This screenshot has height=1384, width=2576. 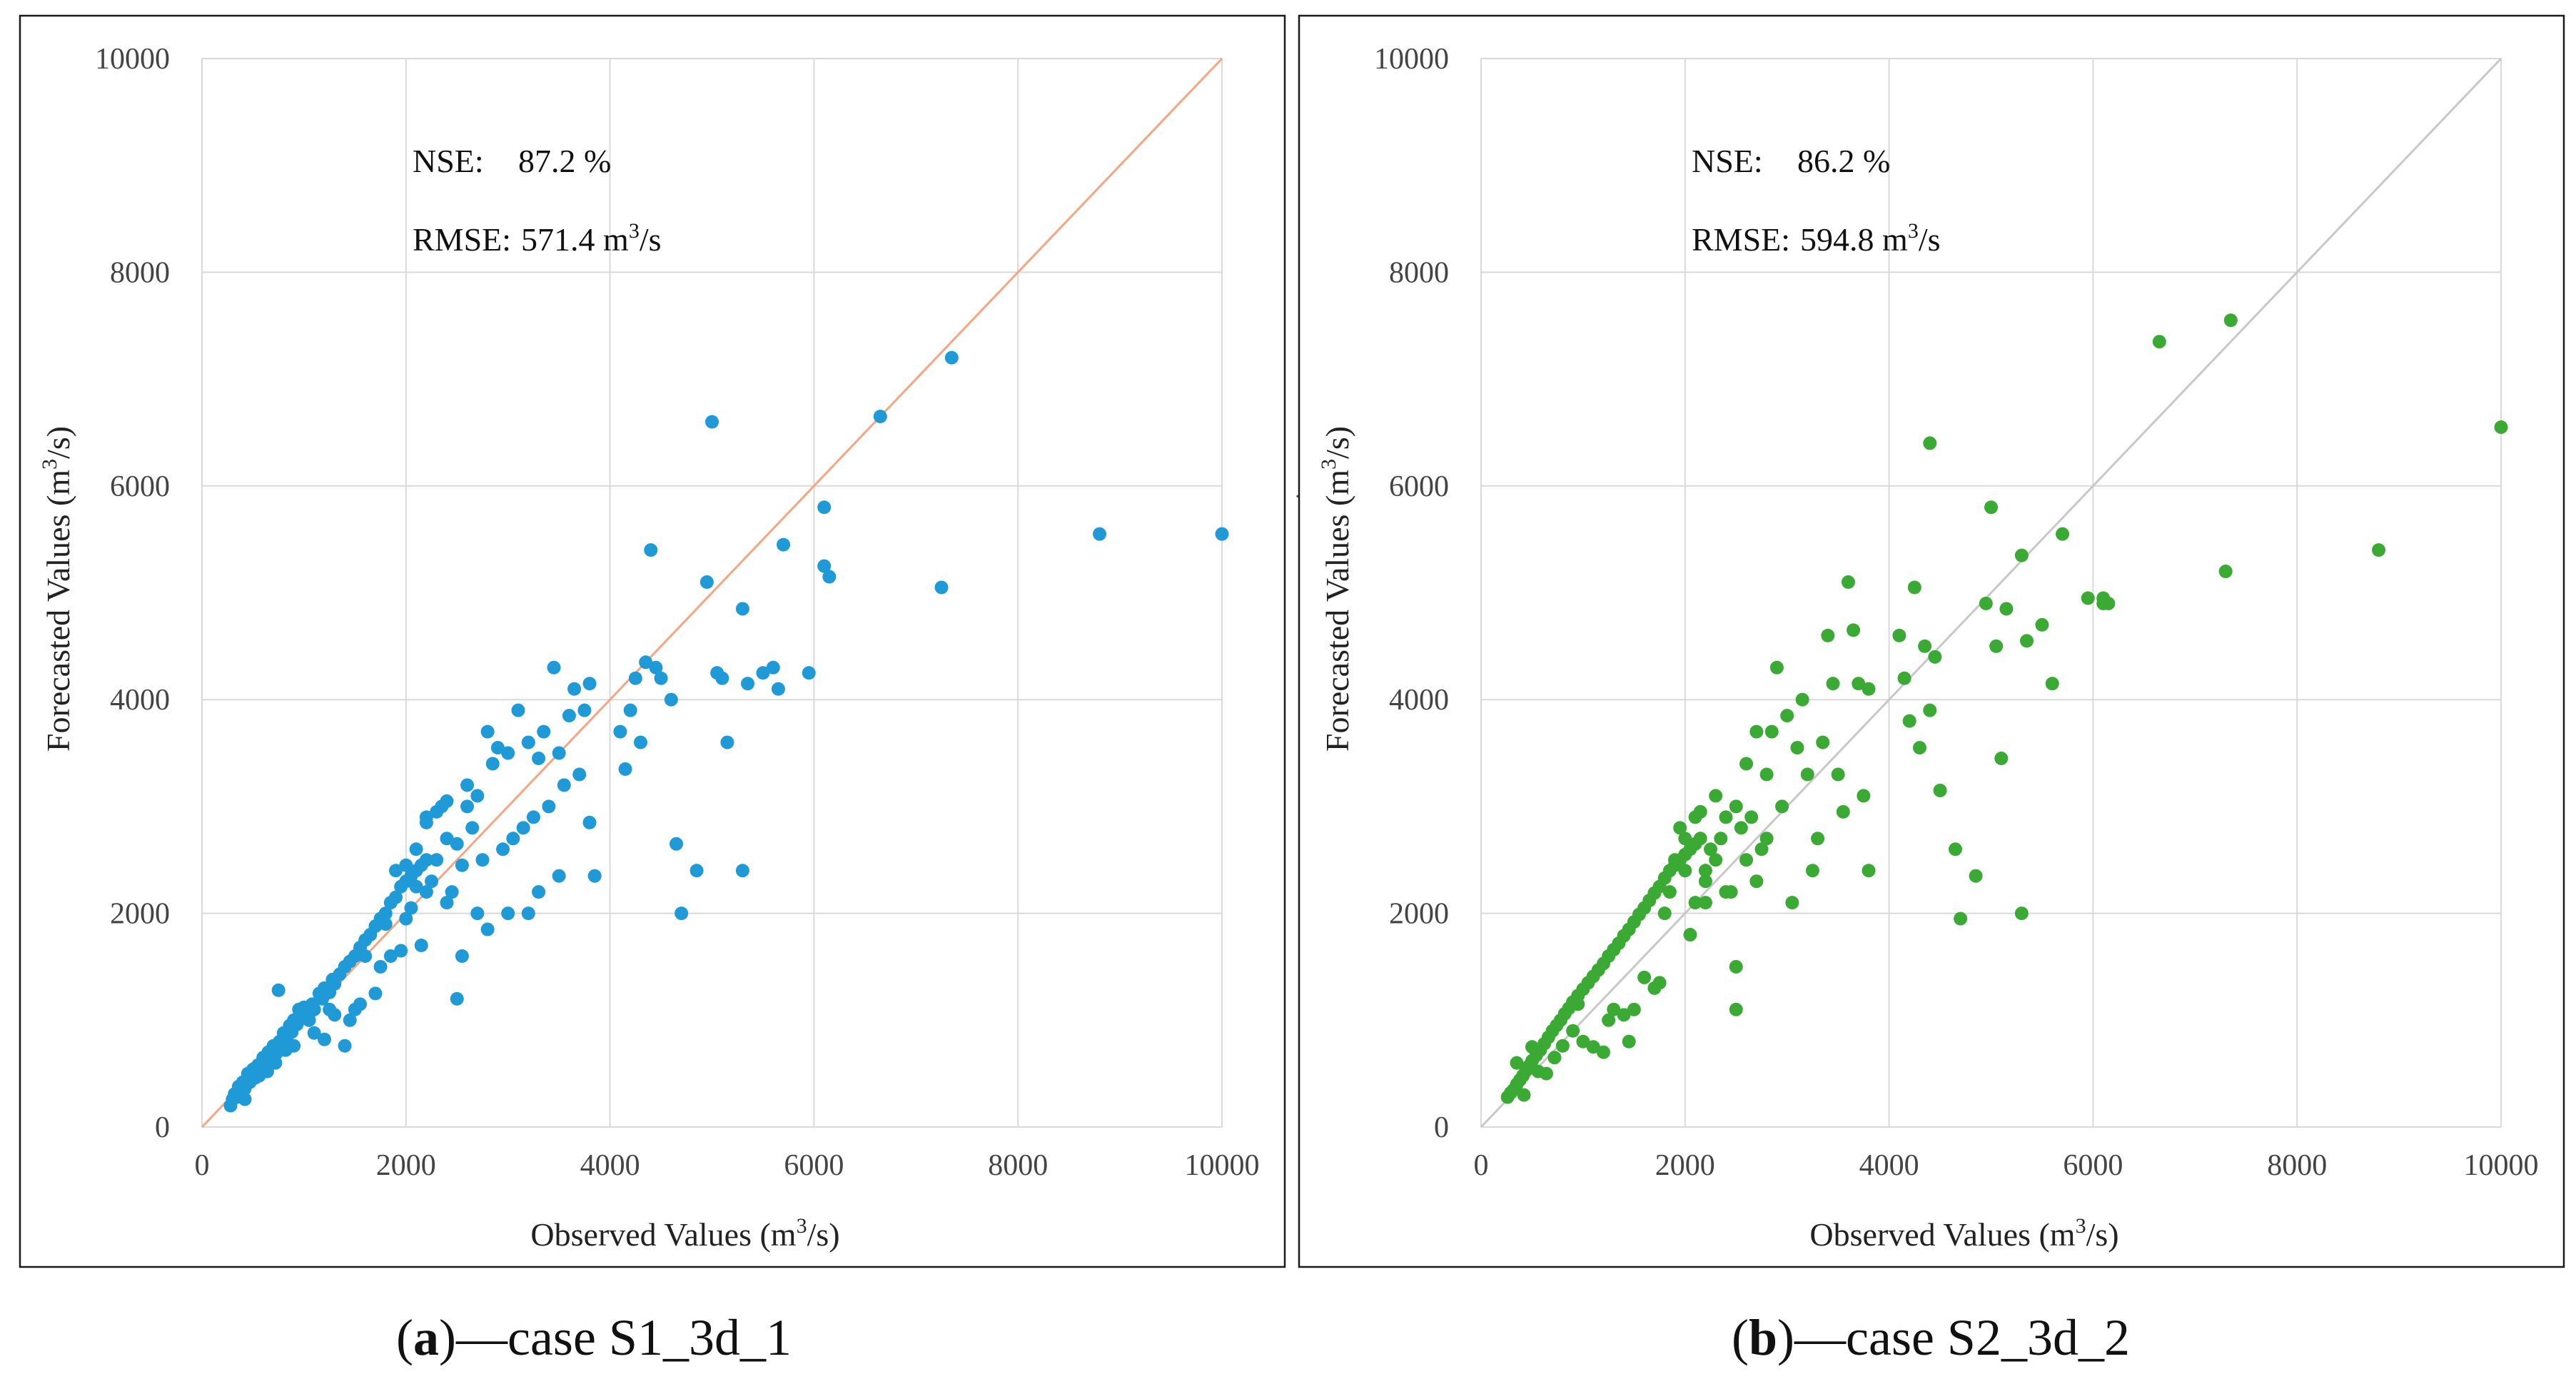 I want to click on panel-b-y-suffix: /s), so click(x=1337, y=442).